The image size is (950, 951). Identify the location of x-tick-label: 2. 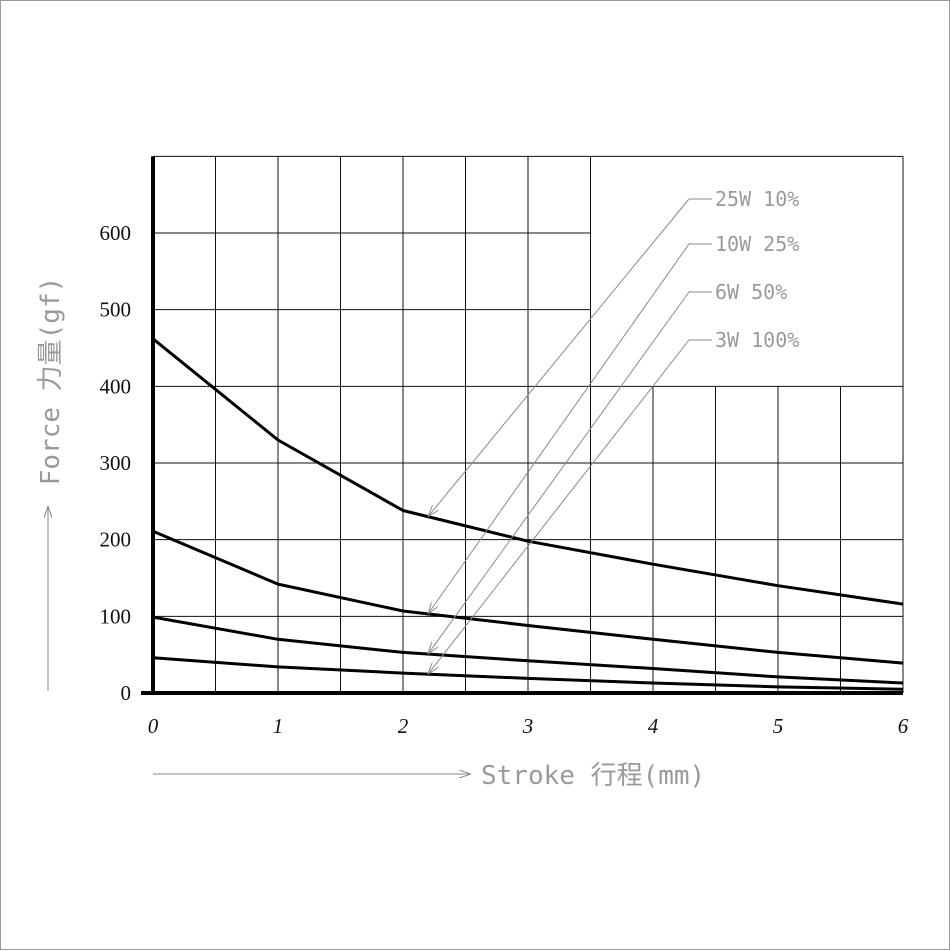
(403, 726).